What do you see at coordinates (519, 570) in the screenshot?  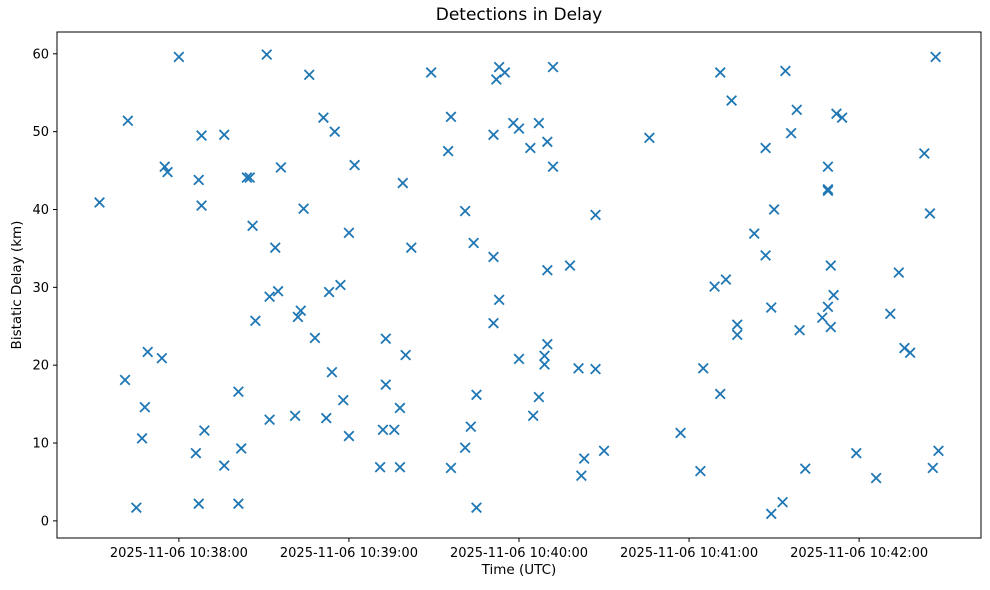 I see `x-axis-label: Time (UTC)` at bounding box center [519, 570].